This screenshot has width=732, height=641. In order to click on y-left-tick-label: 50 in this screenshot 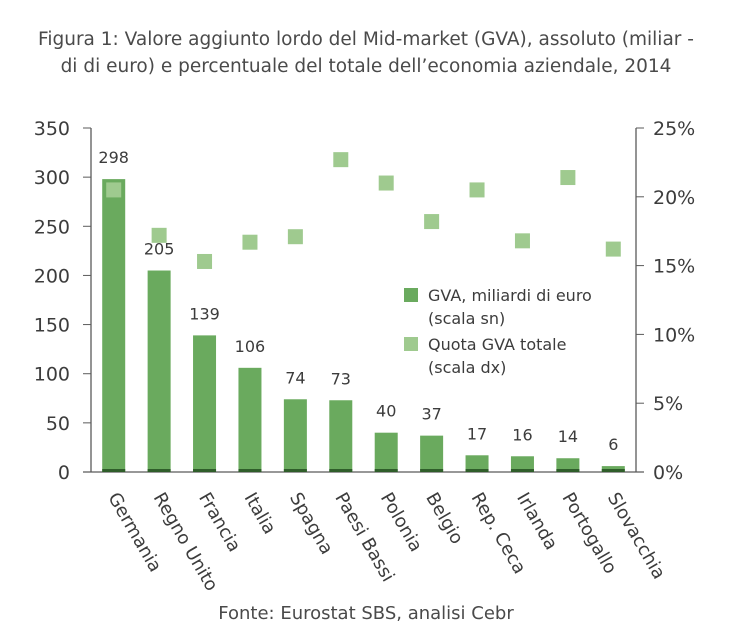, I will do `click(58, 424)`.